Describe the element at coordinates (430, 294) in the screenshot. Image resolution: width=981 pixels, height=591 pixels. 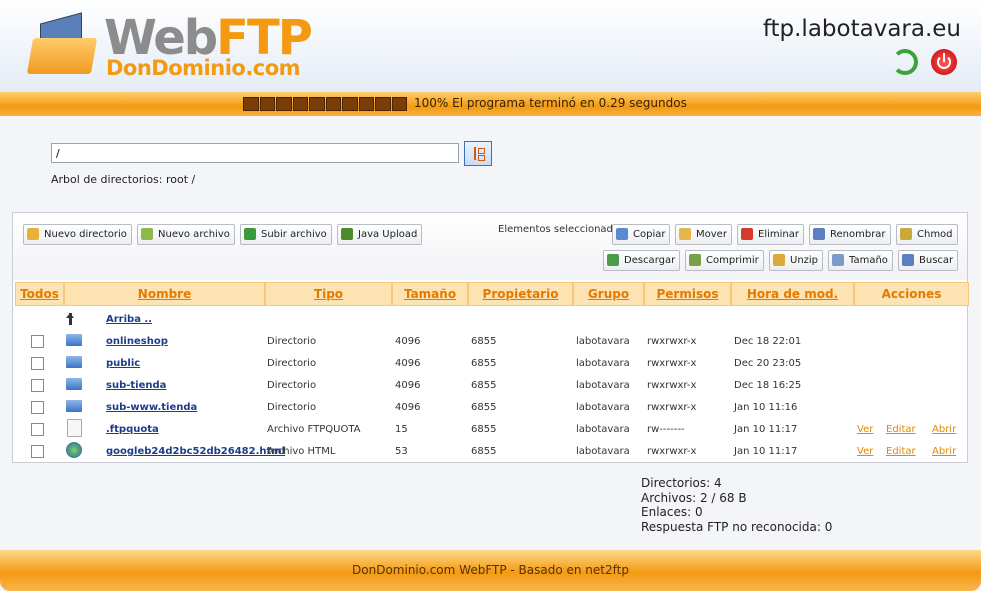
I see `column-header: Tamaño` at that location.